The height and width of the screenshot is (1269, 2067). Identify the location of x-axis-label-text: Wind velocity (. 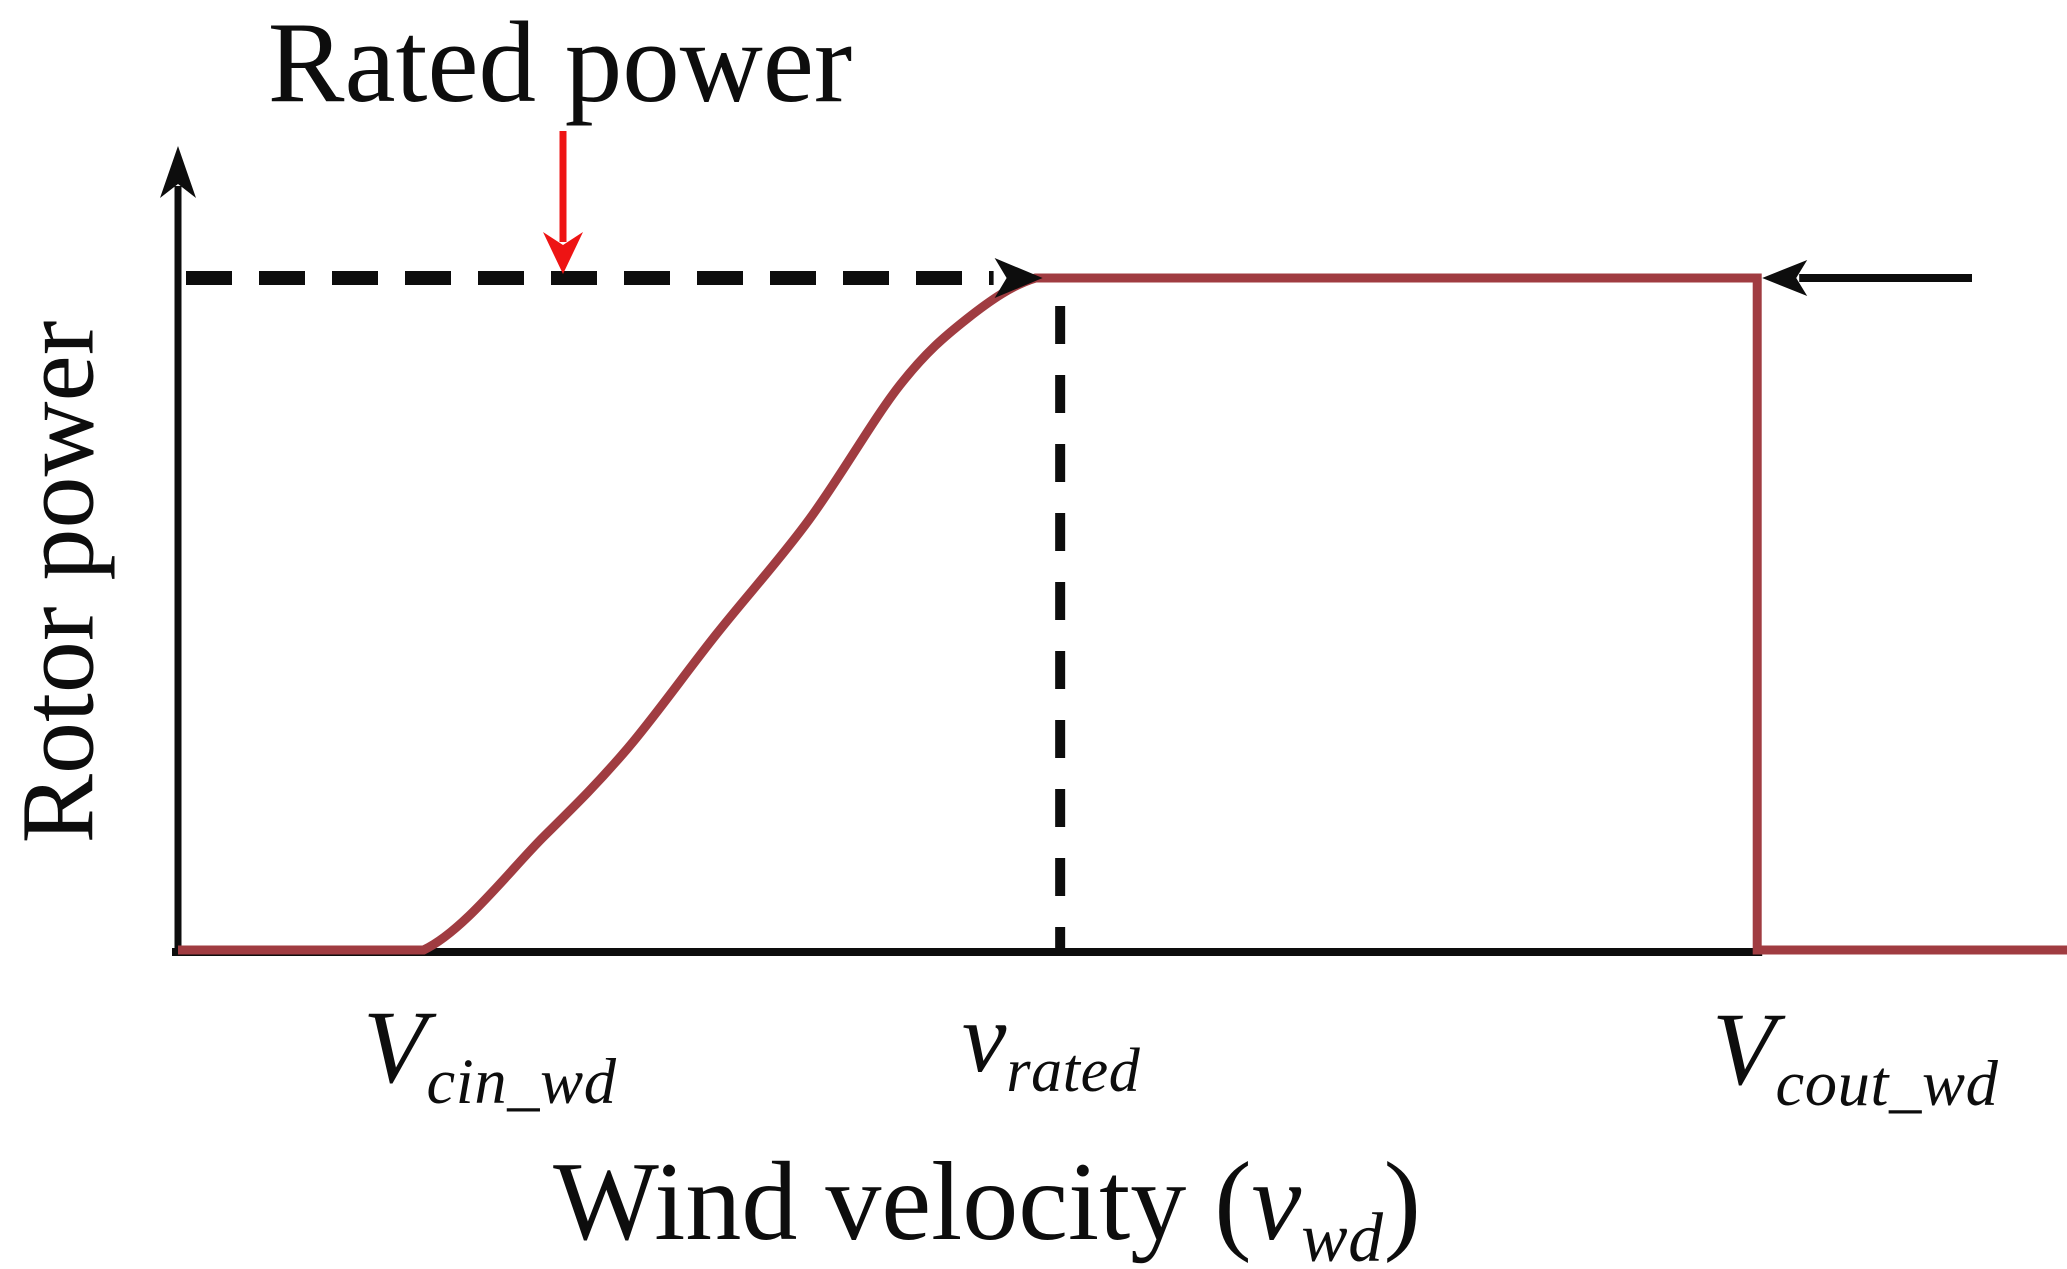
(902, 1202).